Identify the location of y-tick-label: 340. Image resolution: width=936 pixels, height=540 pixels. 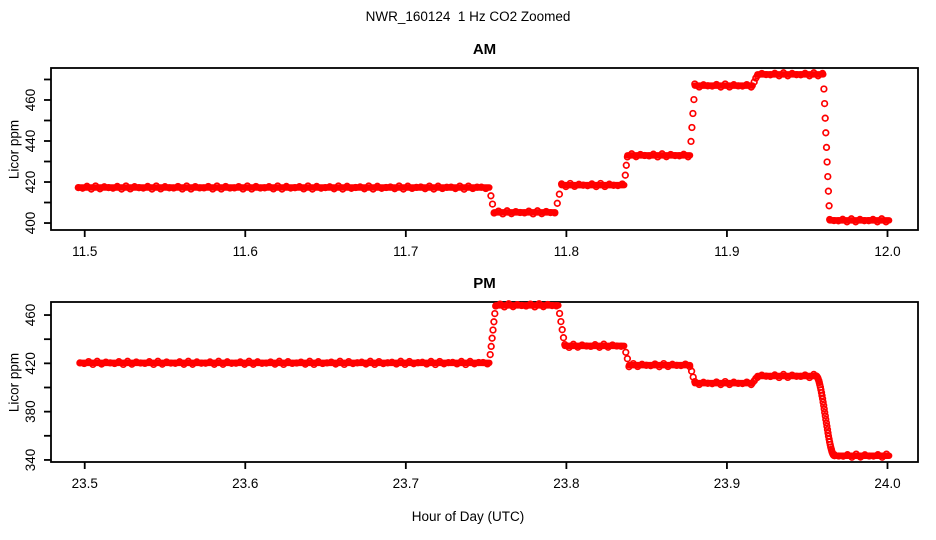
(30, 460).